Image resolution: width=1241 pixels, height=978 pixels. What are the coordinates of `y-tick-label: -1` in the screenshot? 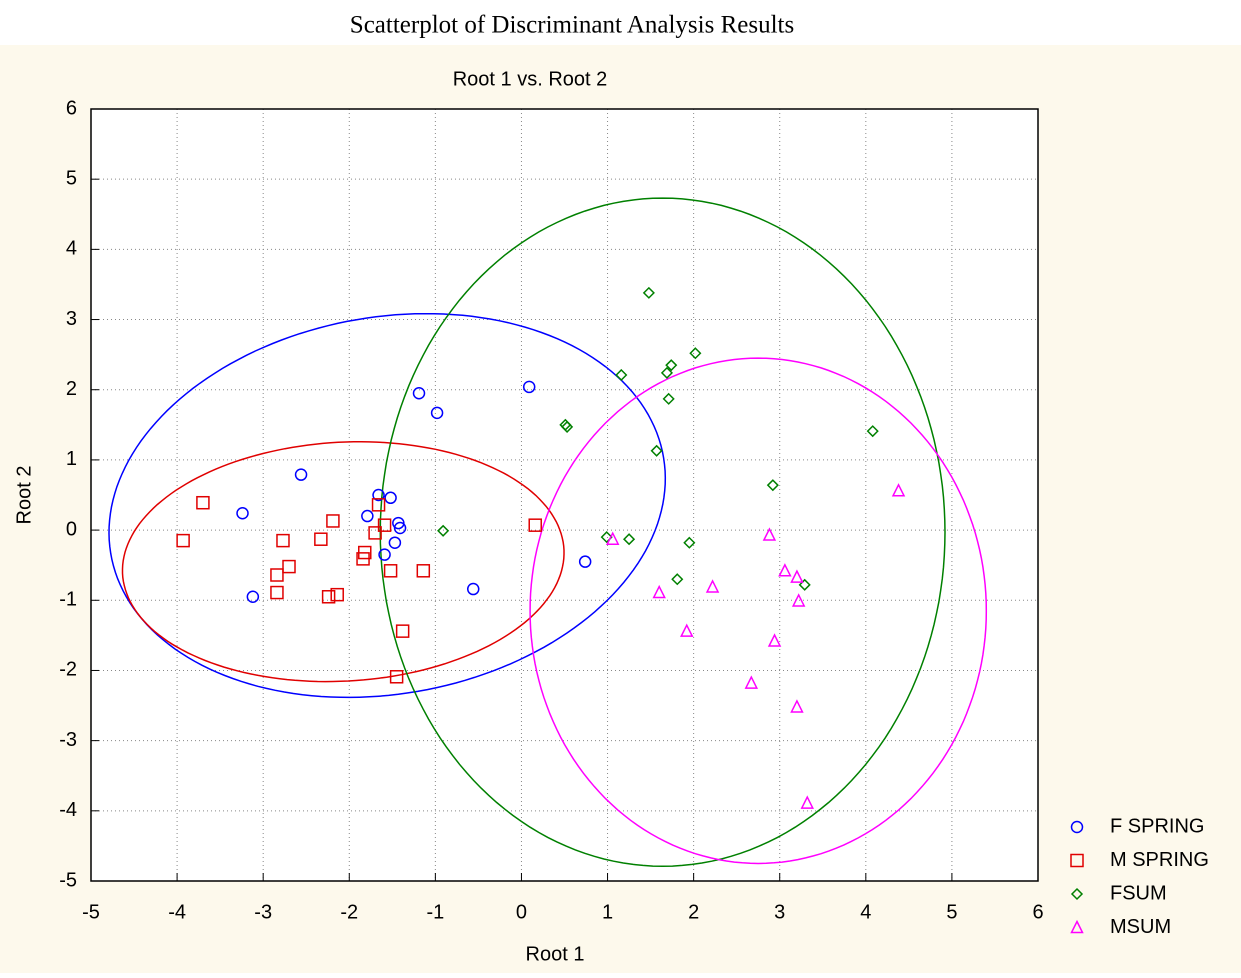 It's located at (68, 600).